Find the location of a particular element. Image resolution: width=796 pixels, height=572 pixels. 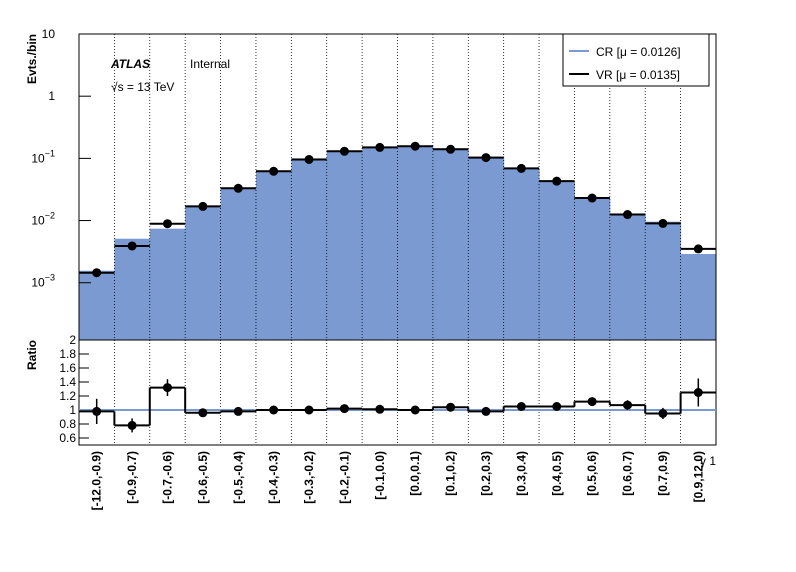

x-tick-label: [0.4,0.5) is located at coordinates (557, 473).